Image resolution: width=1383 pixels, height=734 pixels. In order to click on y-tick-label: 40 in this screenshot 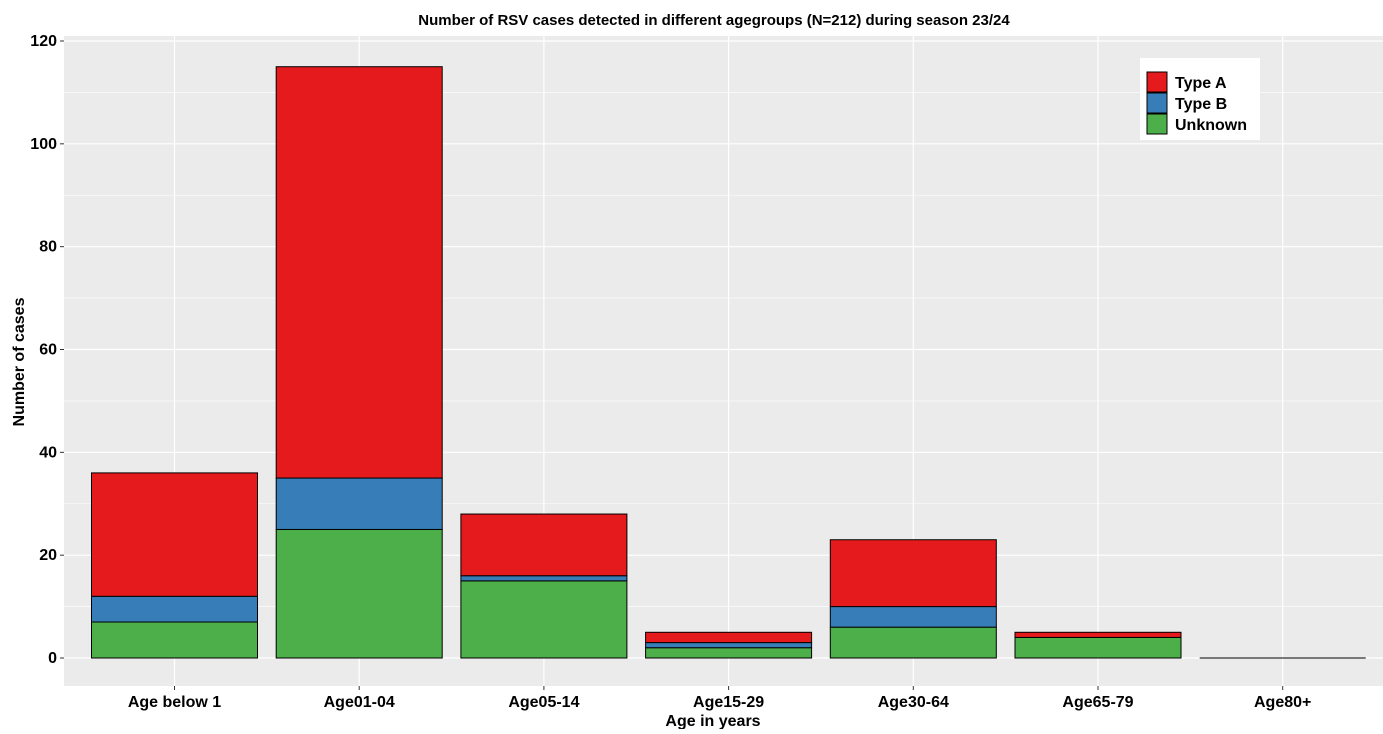, I will do `click(48, 452)`.